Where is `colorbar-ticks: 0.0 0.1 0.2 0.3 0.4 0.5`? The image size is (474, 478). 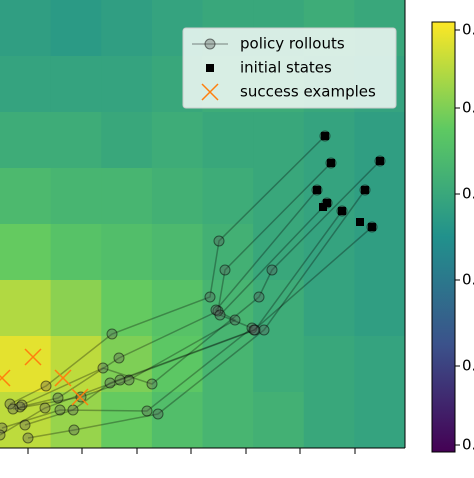 colorbar-ticks: 0.0 0.1 0.2 0.3 0.4 0.5 is located at coordinates (464, 237).